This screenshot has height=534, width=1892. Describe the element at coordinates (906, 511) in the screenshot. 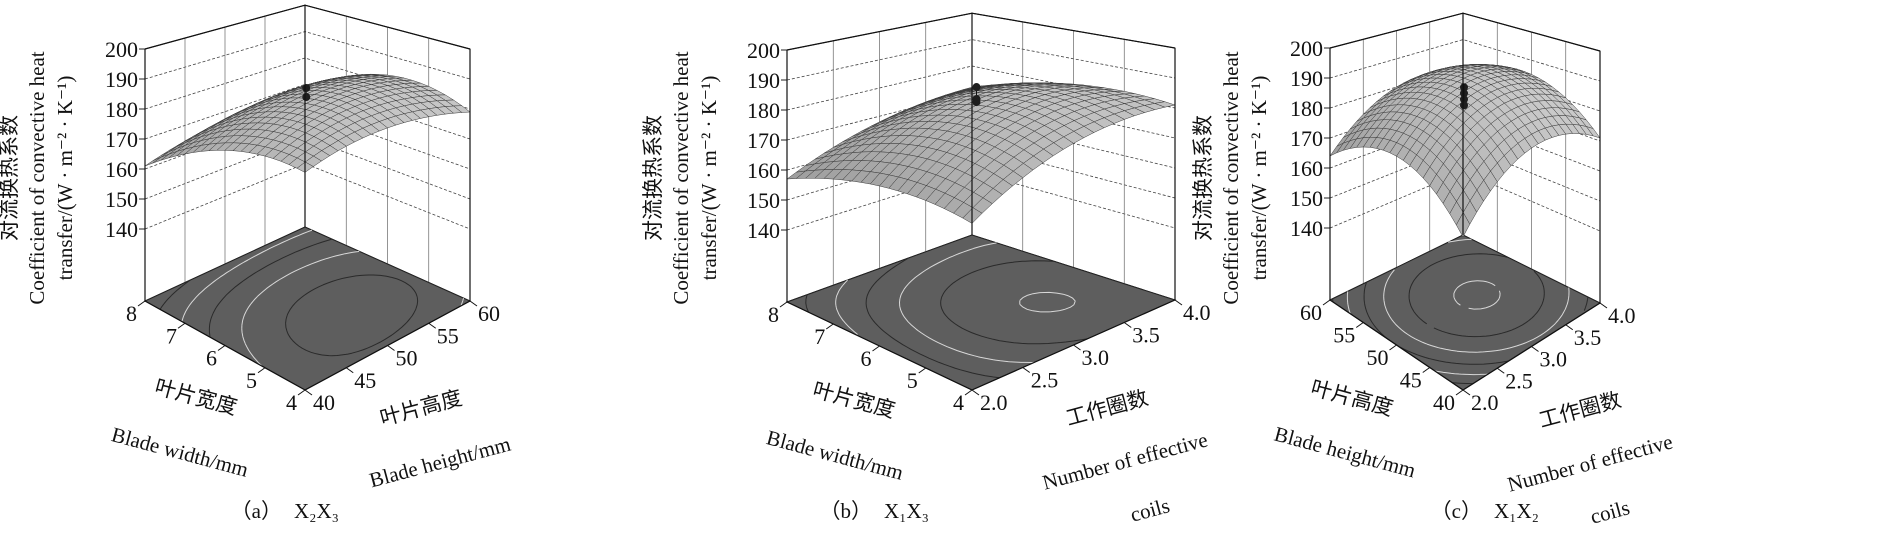

I see `panel-caption-variables: X₁X₃` at that location.